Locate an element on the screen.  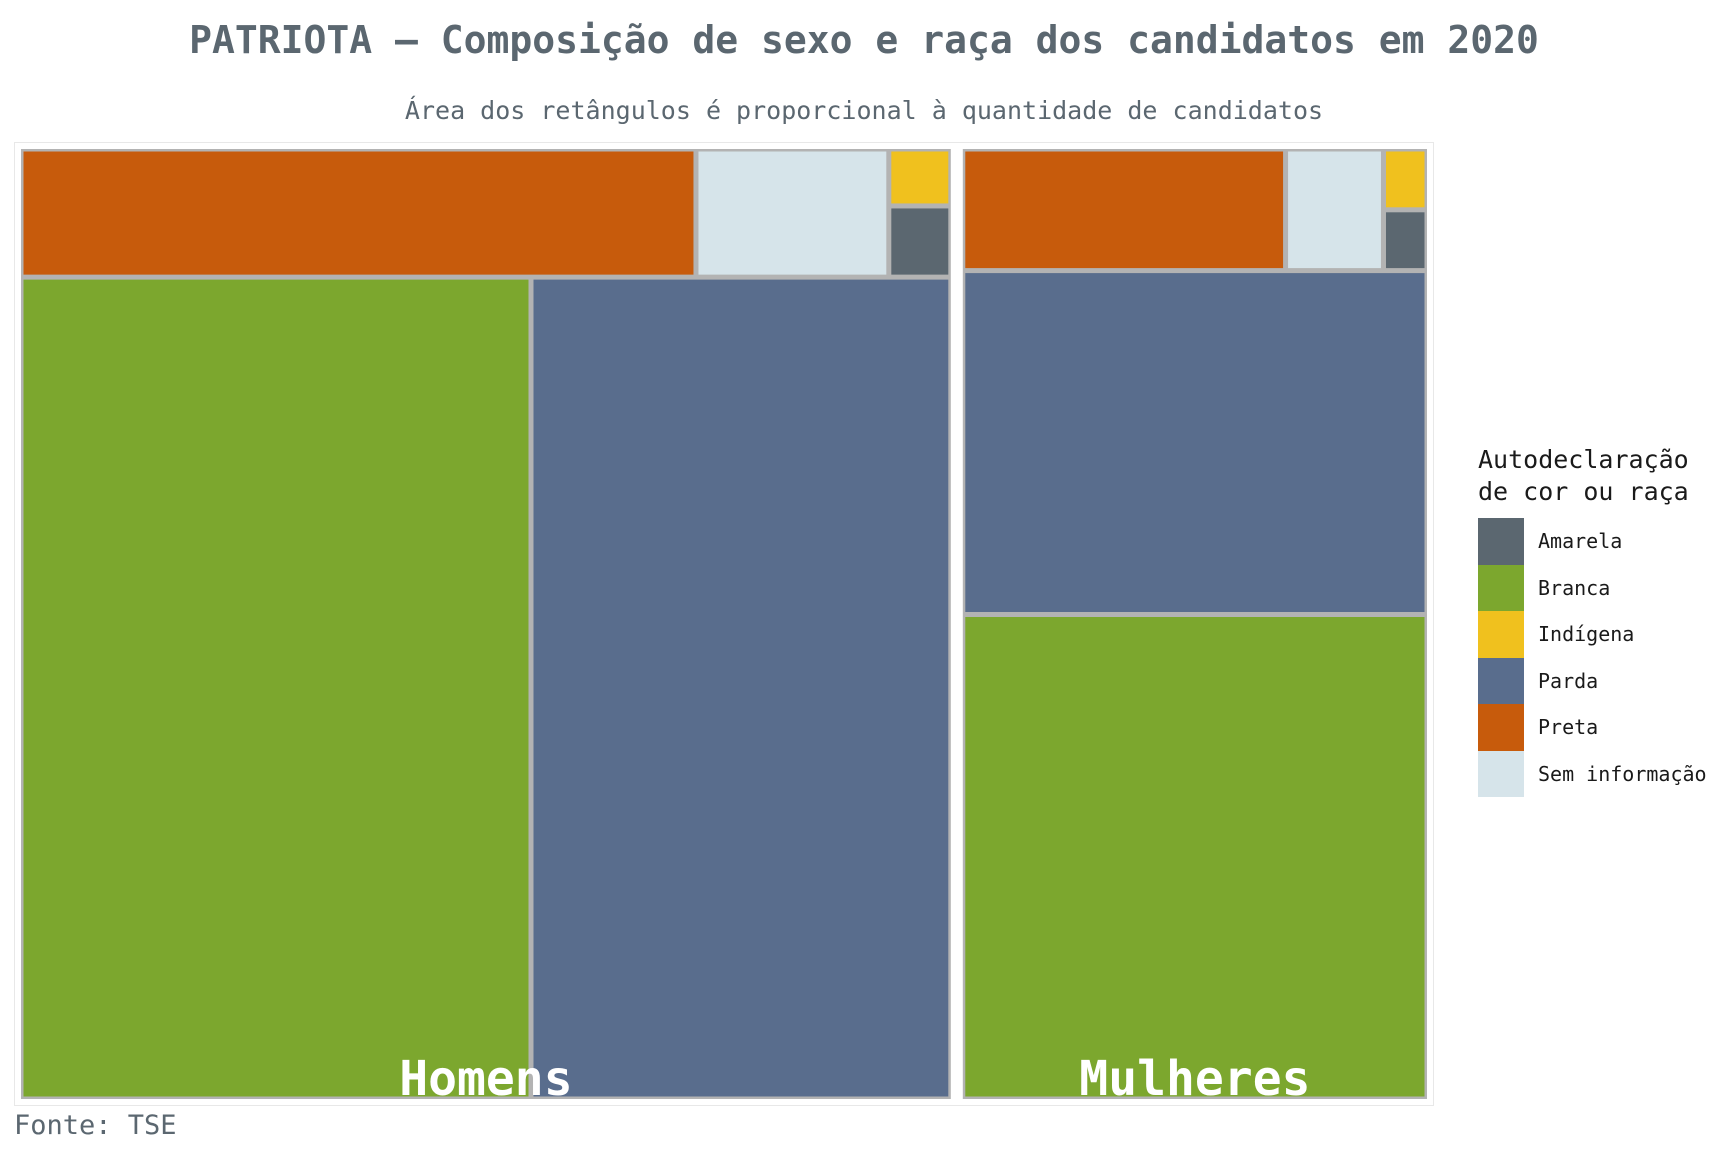
legend-item-amarela: Amarela is located at coordinates (1592, 541).